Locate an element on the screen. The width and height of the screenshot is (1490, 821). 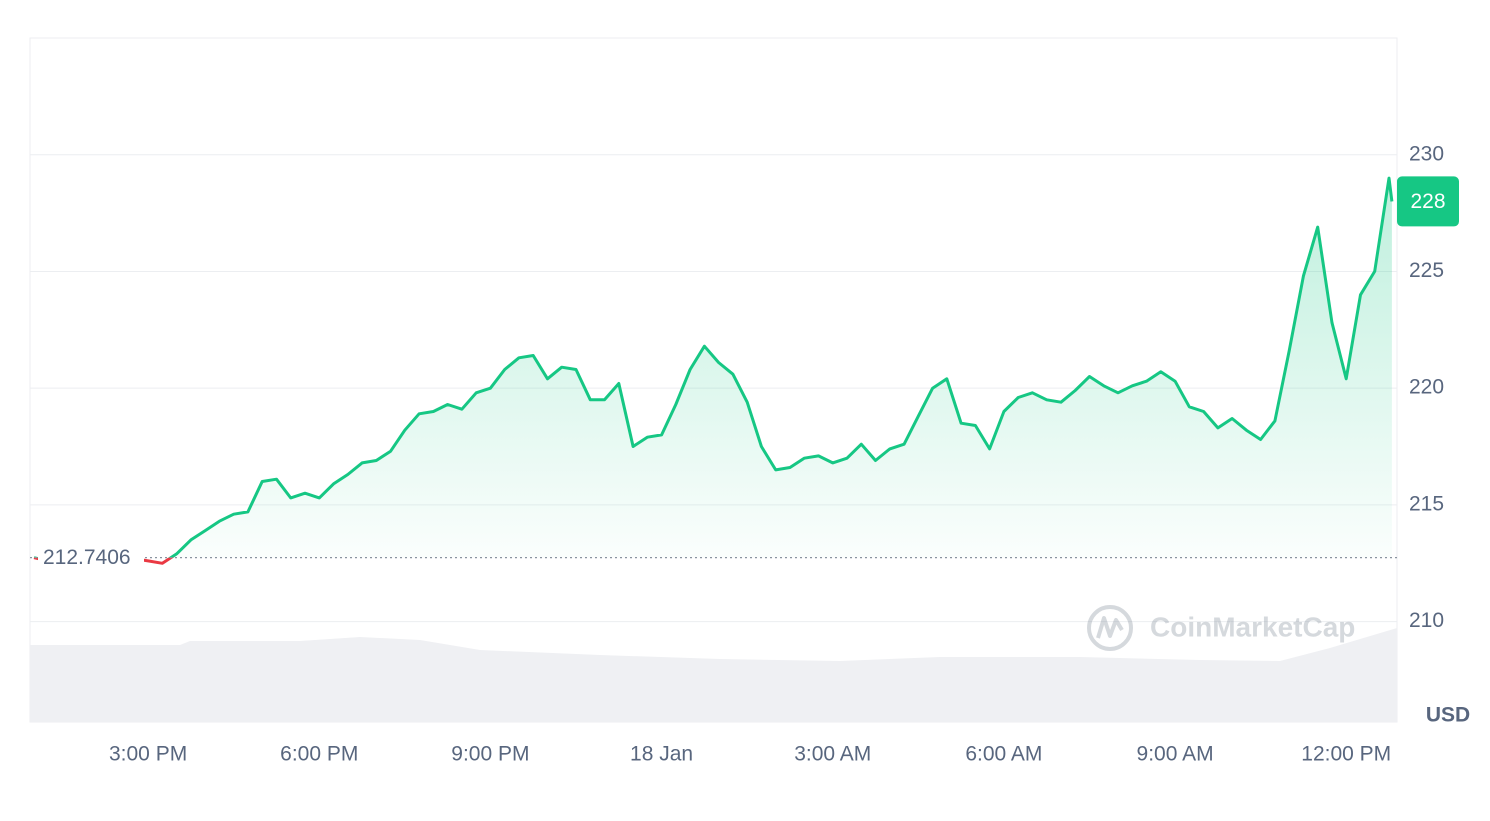
watermark-logo is located at coordinates (1110, 628).